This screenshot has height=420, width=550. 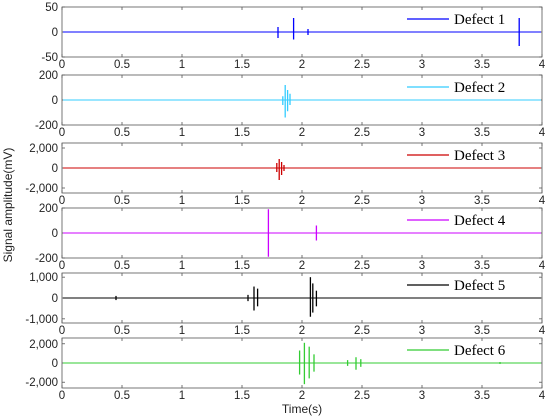 What do you see at coordinates (480, 351) in the screenshot?
I see `legend-label: Defect 6` at bounding box center [480, 351].